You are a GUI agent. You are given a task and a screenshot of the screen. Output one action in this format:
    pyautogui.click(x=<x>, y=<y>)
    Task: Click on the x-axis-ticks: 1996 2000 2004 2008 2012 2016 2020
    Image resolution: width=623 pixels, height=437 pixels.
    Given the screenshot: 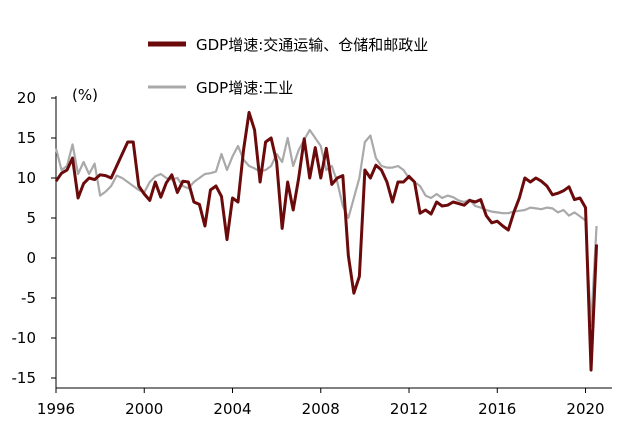 What is the action you would take?
    pyautogui.click(x=321, y=403)
    